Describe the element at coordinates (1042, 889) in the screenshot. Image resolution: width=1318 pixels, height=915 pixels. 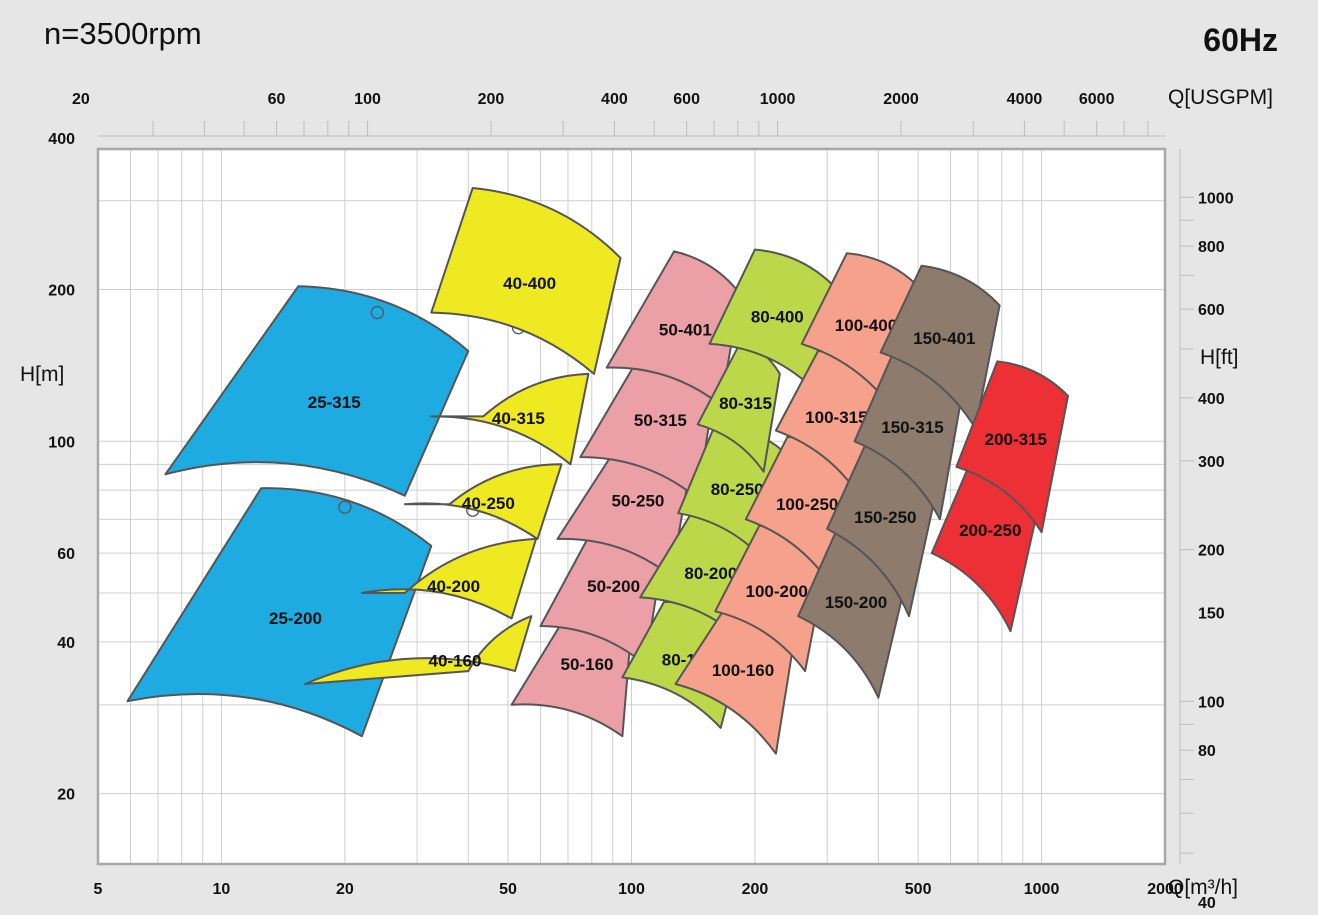
I see `x-tick-label: 1000` at that location.